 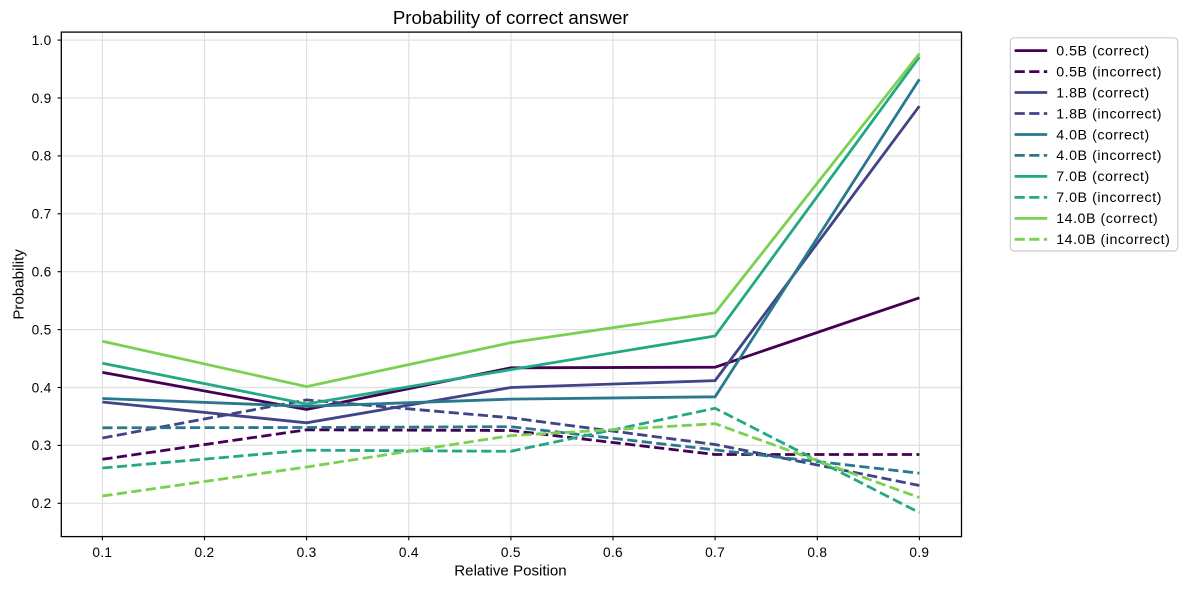 I want to click on svg-text: 1.0, so click(x=42, y=40).